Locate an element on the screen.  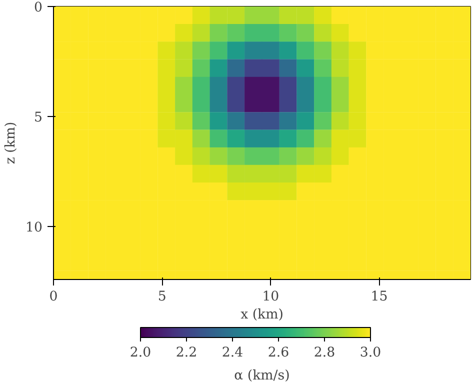
x-tick-label: 0 is located at coordinates (53, 297).